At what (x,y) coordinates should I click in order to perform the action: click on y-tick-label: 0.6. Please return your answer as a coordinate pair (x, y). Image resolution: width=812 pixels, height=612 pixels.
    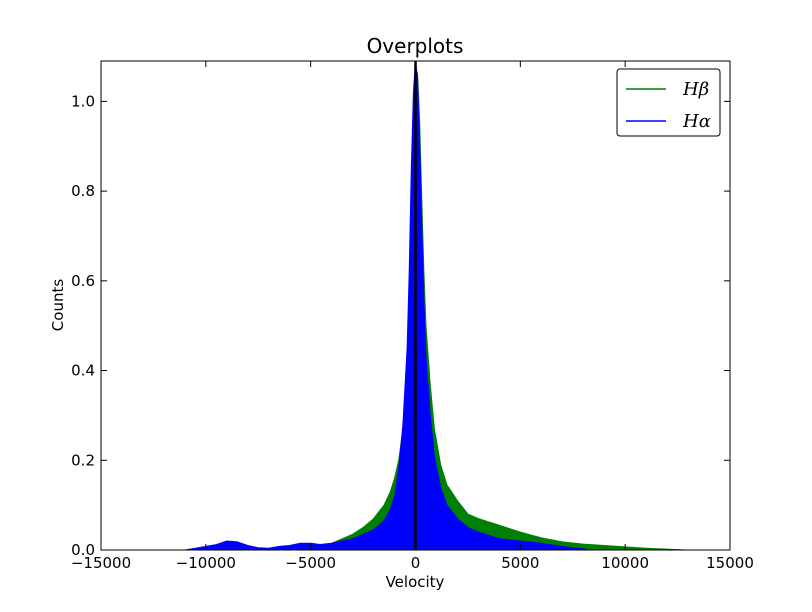
    Looking at the image, I should click on (83, 281).